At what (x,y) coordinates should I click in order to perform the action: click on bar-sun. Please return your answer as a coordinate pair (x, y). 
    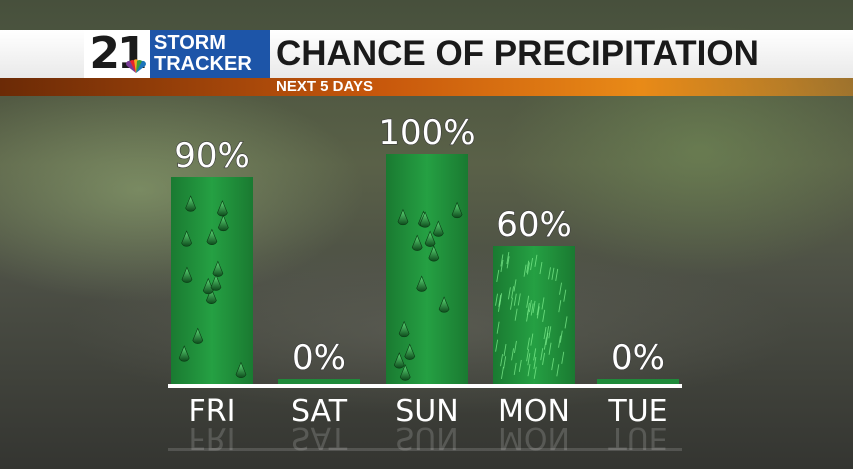
    Looking at the image, I should click on (427, 269).